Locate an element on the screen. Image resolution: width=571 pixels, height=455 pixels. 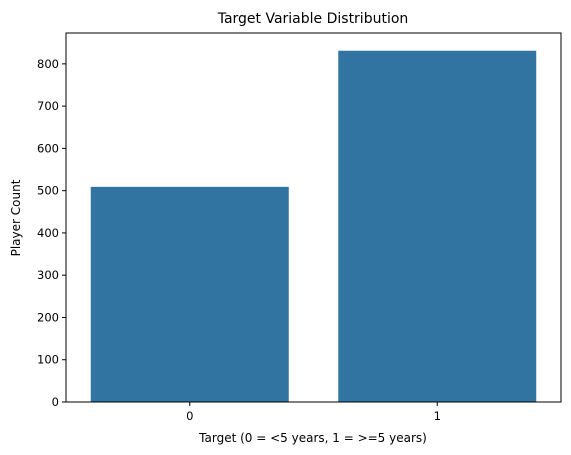
chart-title: Target Variable Distribution is located at coordinates (313, 19).